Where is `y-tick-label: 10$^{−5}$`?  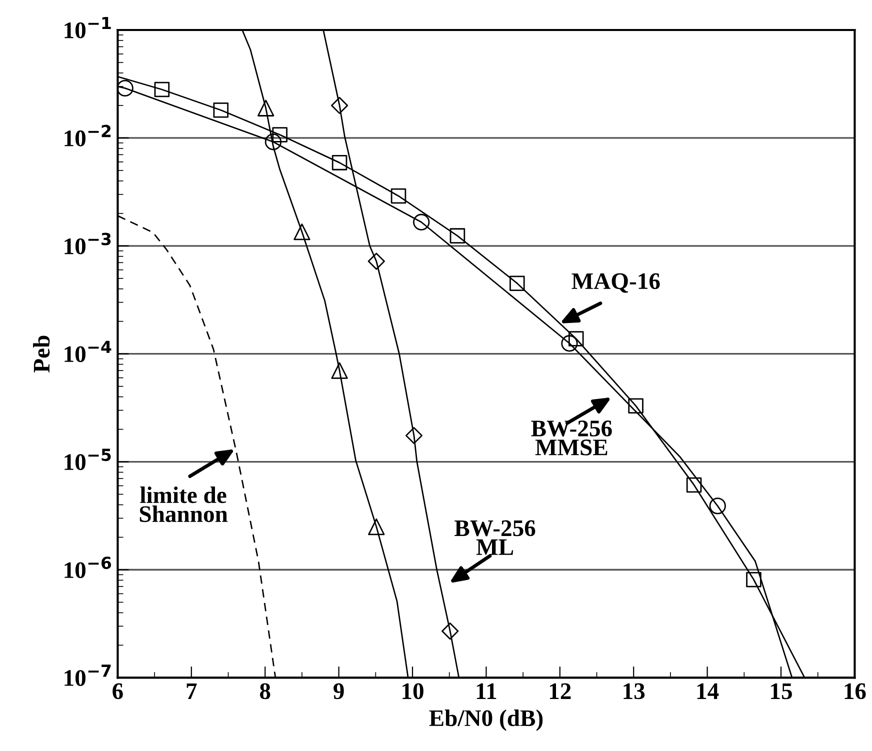 y-tick-label: 10$^{−5}$ is located at coordinates (87, 459).